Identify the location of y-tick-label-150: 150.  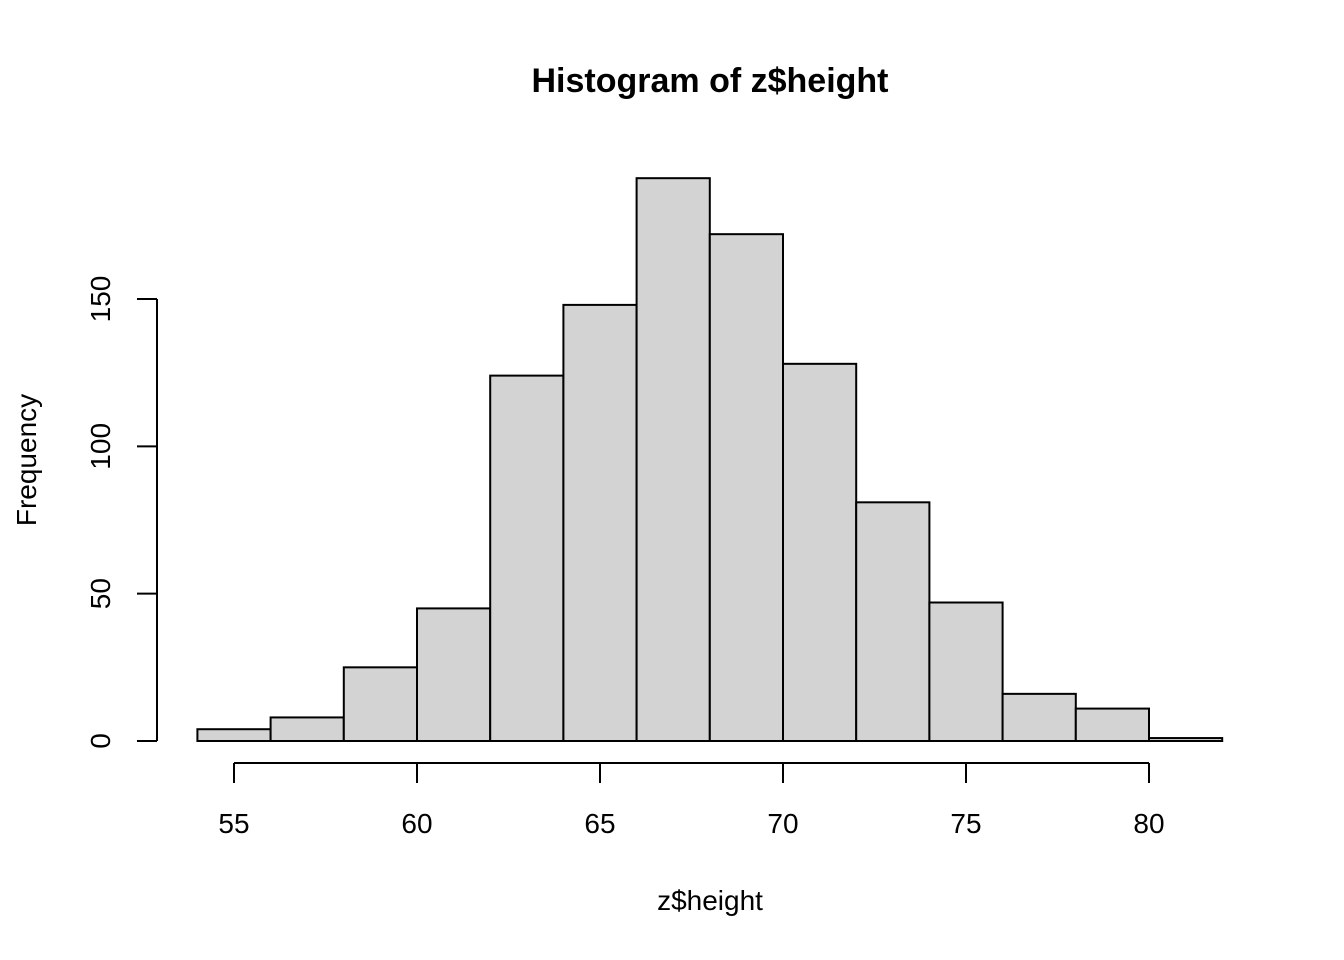
(100, 299).